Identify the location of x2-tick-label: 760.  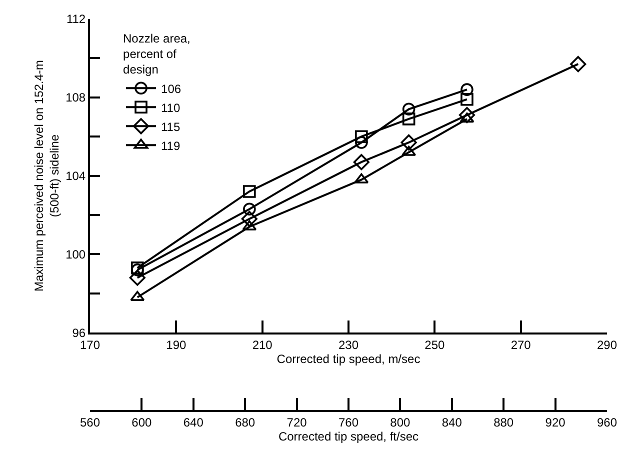
(348, 422).